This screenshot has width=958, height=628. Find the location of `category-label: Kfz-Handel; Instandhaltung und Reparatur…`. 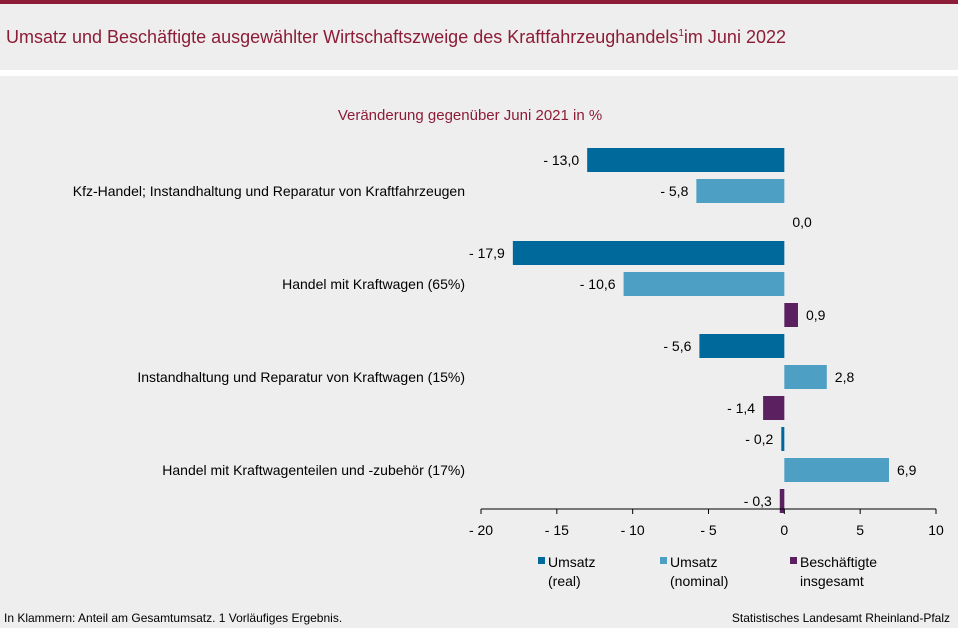

category-label: Kfz-Handel; Instandhaltung und Reparatur… is located at coordinates (269, 191).